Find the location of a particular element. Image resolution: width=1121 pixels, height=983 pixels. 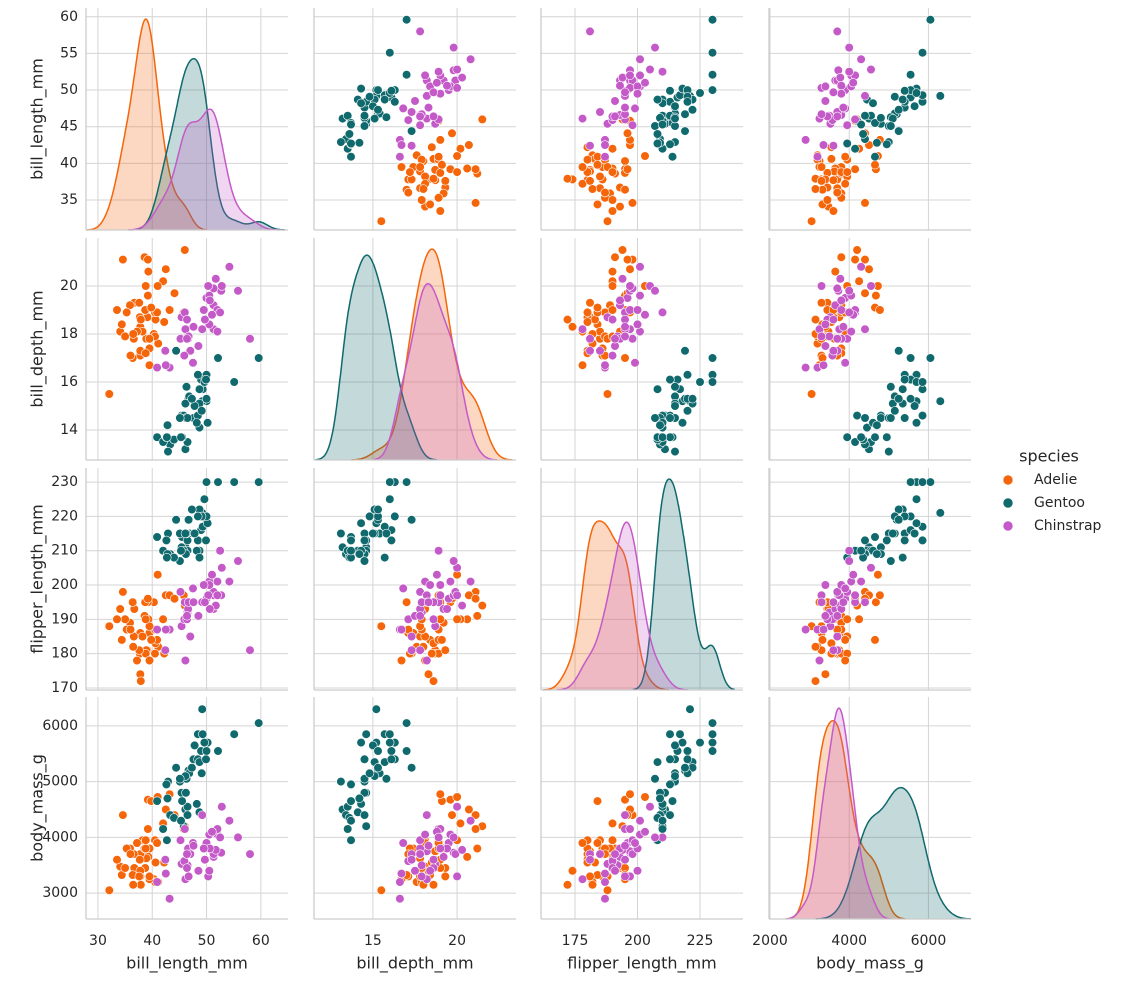

y-tick-label: 35 is located at coordinates (69, 200).